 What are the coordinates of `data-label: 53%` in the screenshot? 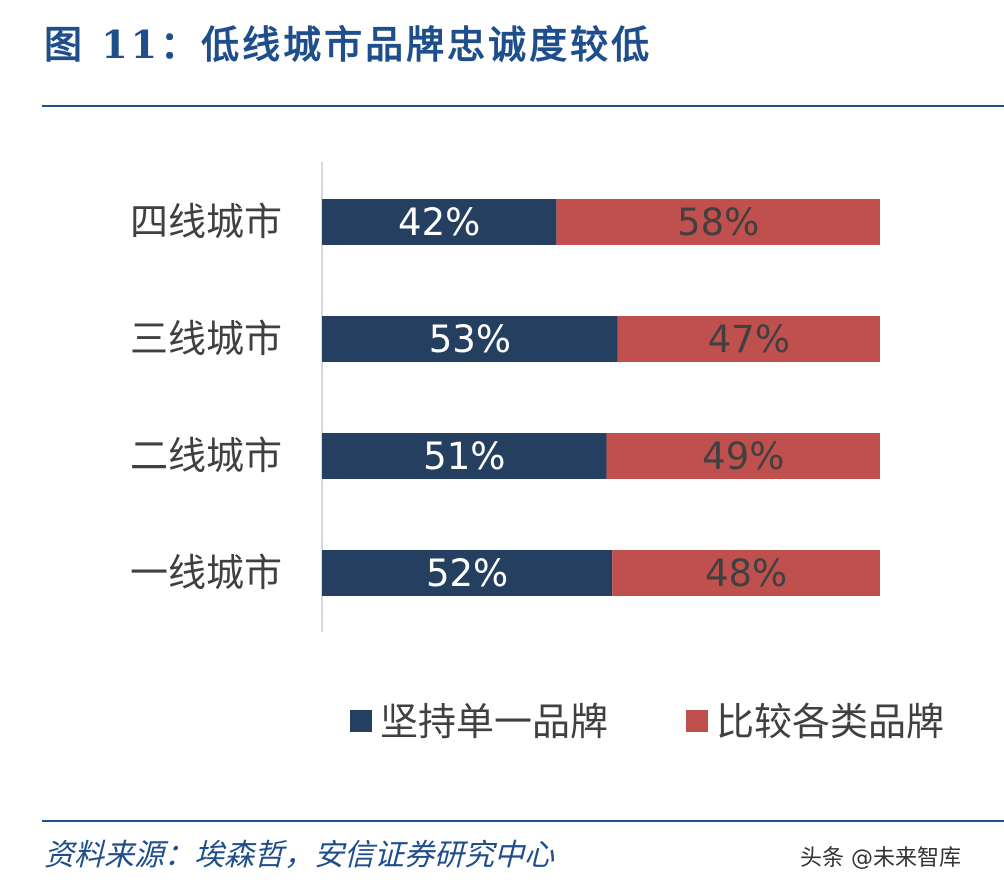 It's located at (470, 339).